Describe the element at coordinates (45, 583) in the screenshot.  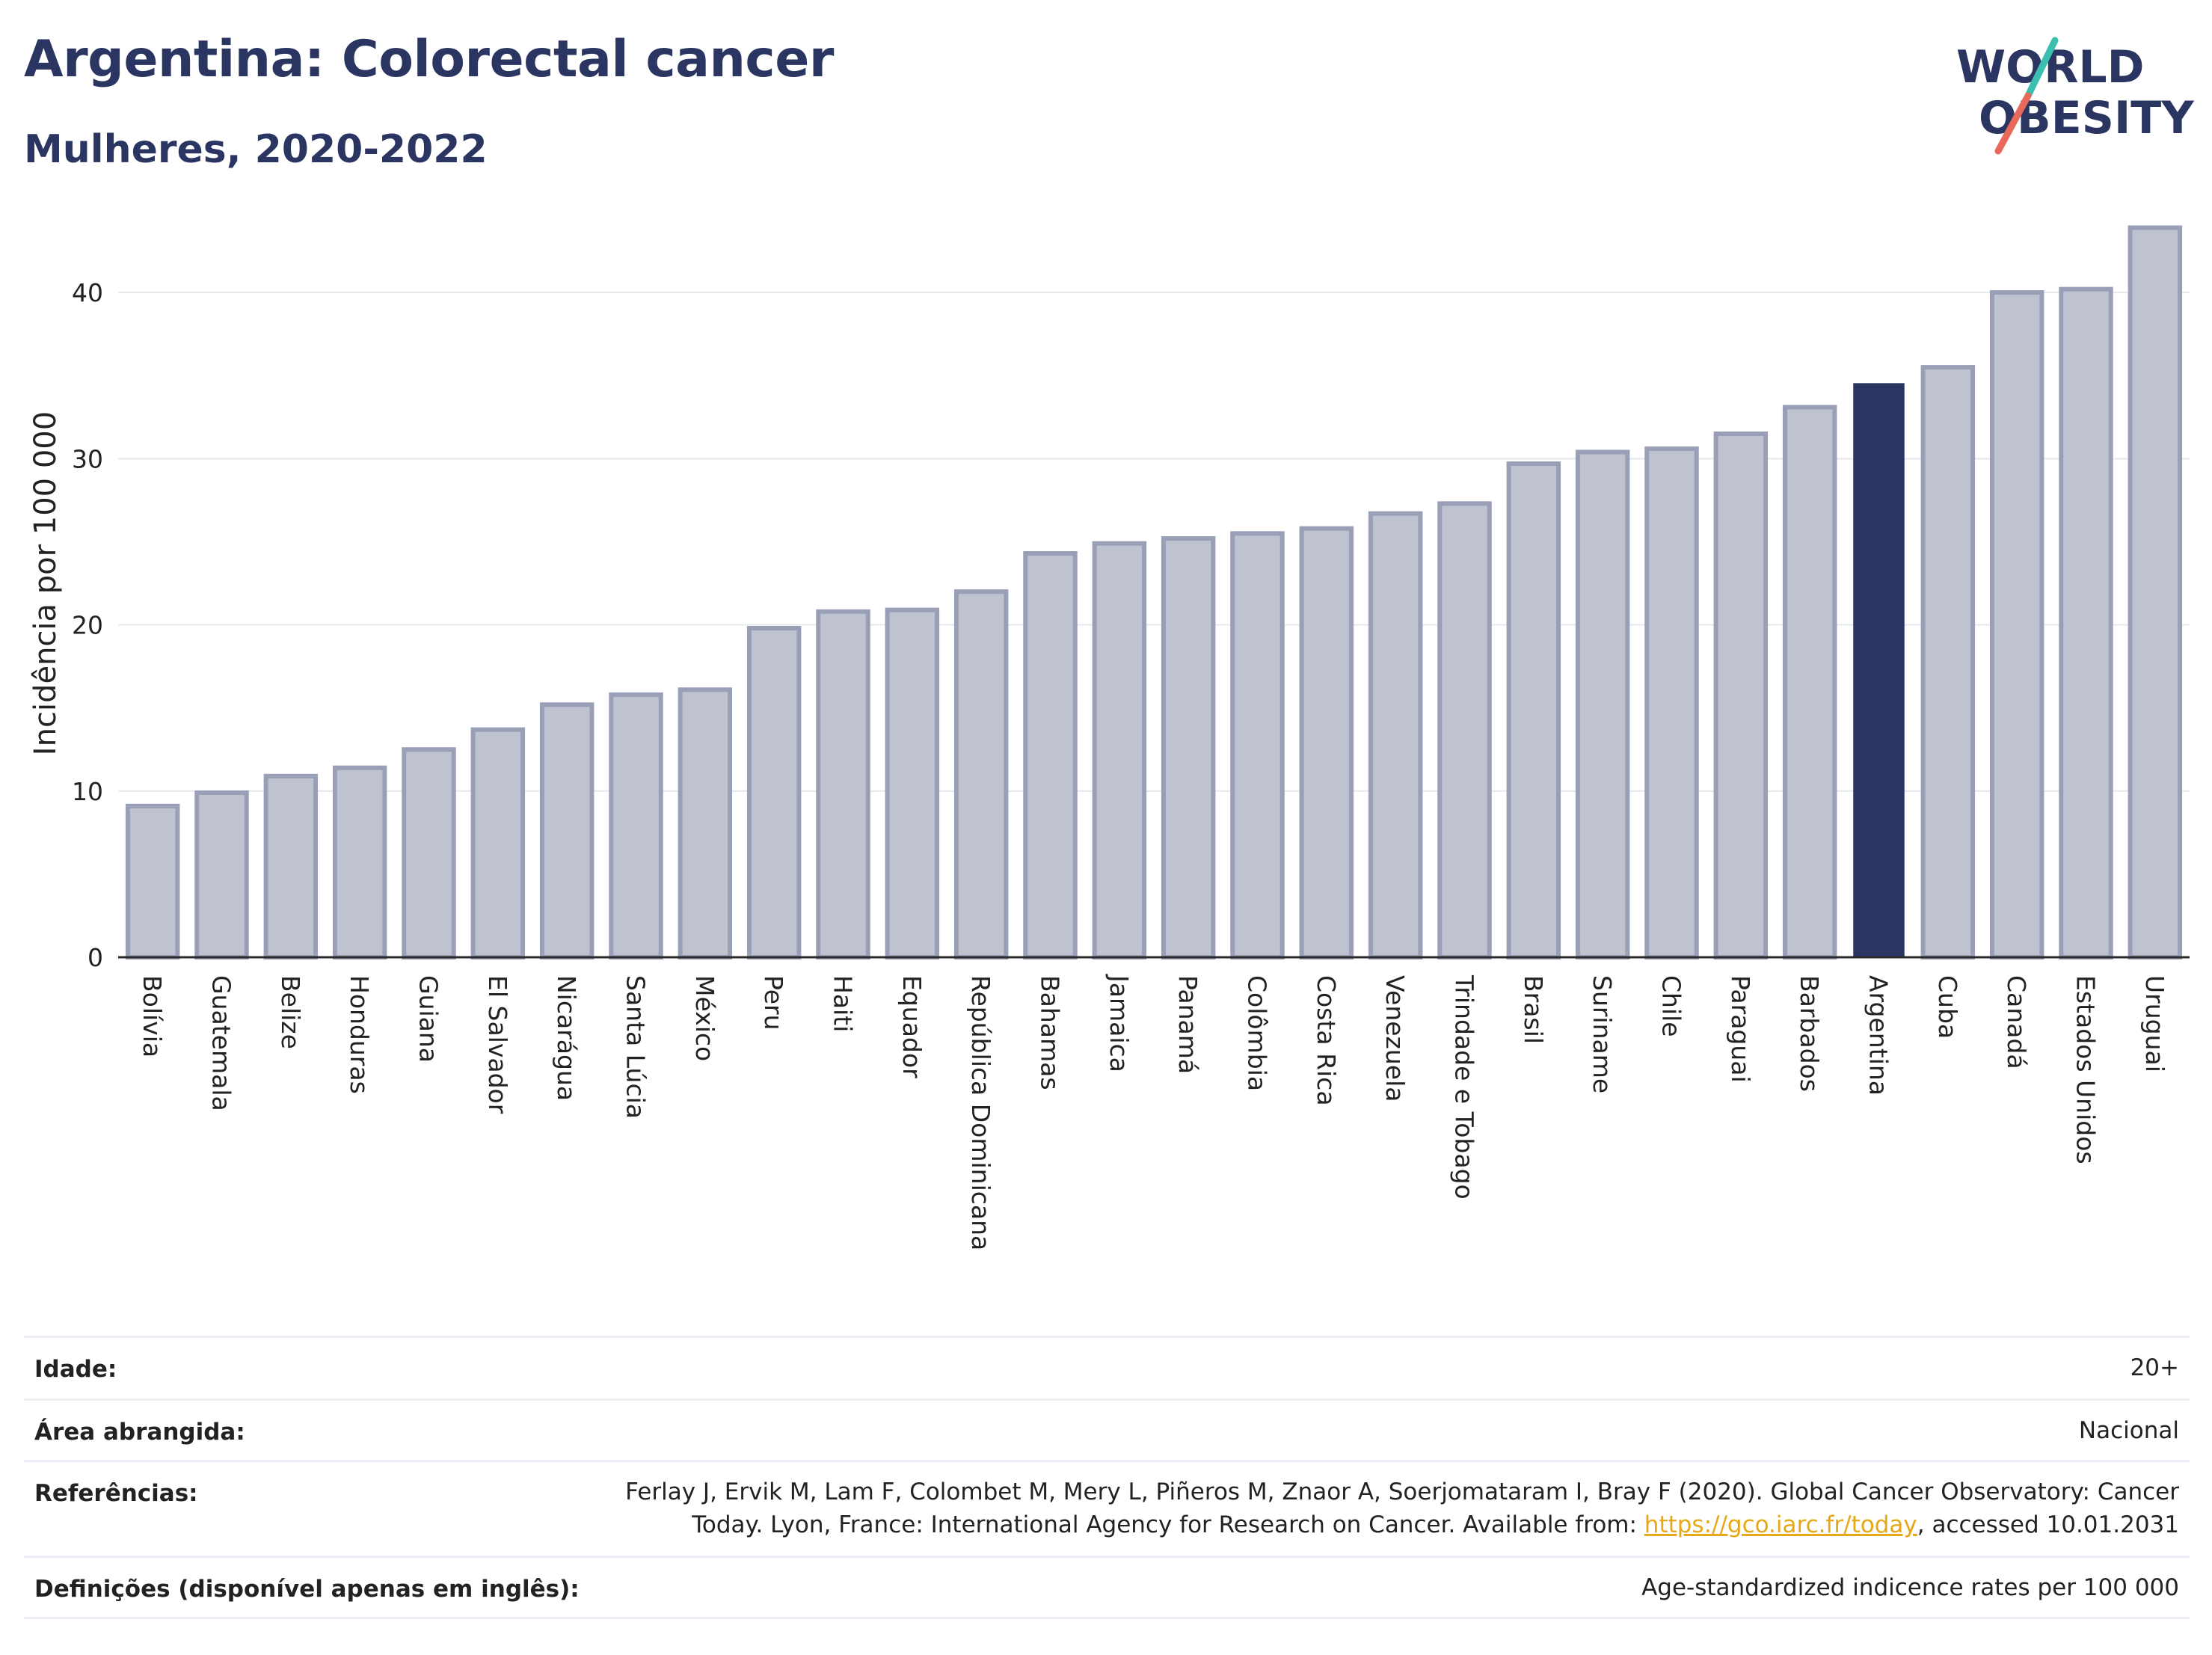
I see `y-axis-label: Incidência por 100 000` at that location.